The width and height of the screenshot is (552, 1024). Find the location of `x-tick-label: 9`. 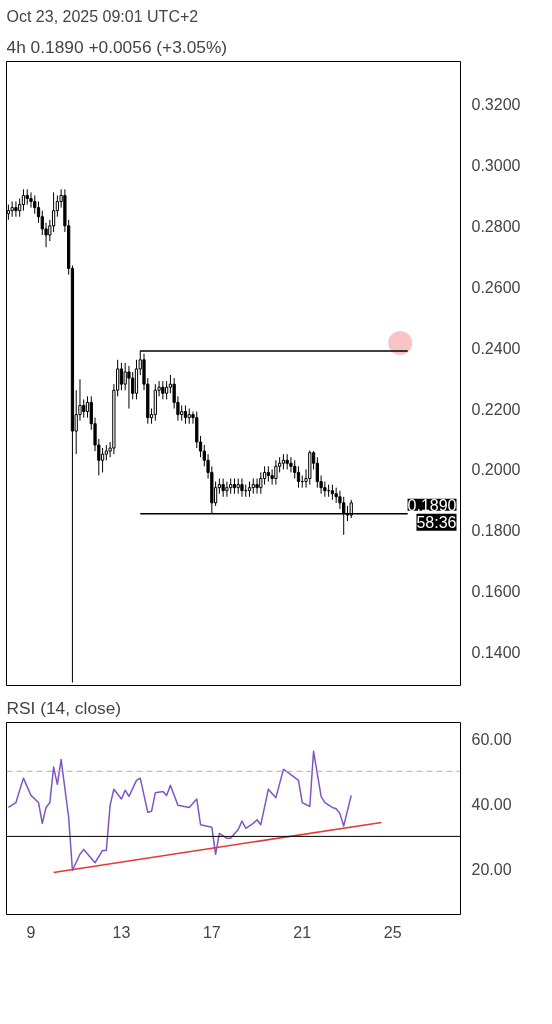

x-tick-label: 9 is located at coordinates (31, 932).